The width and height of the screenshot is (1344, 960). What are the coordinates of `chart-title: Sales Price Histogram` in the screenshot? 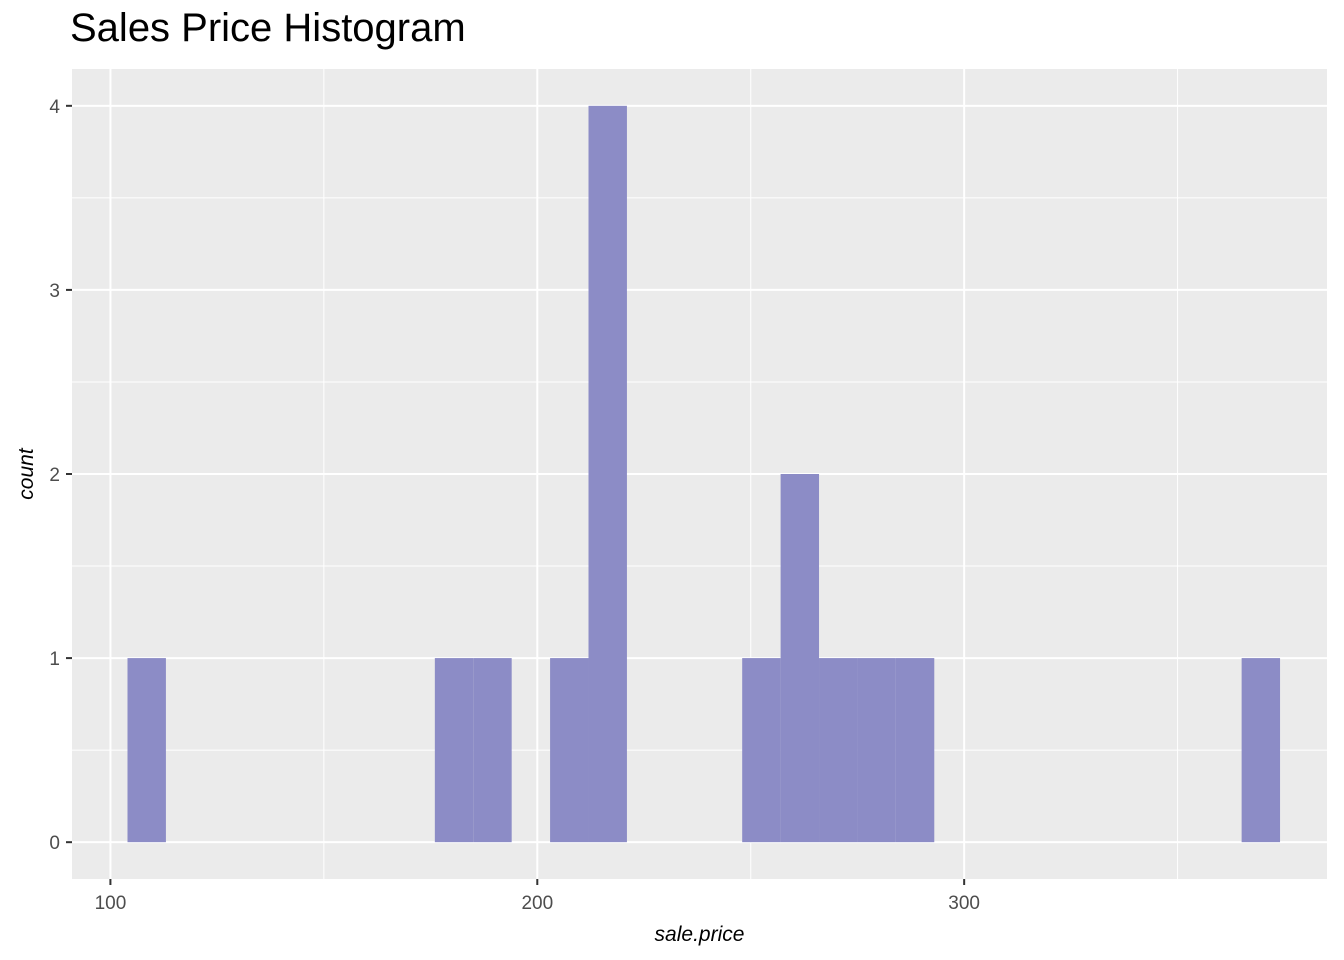 It's located at (268, 28).